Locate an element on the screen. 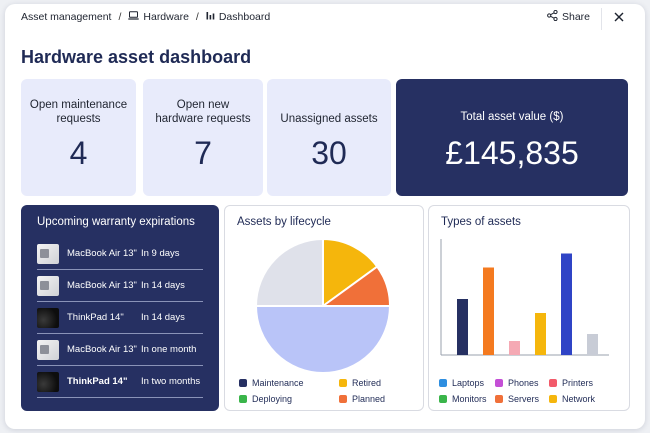 This screenshot has height=433, width=650. lifecycle-pie-chart is located at coordinates (323, 305).